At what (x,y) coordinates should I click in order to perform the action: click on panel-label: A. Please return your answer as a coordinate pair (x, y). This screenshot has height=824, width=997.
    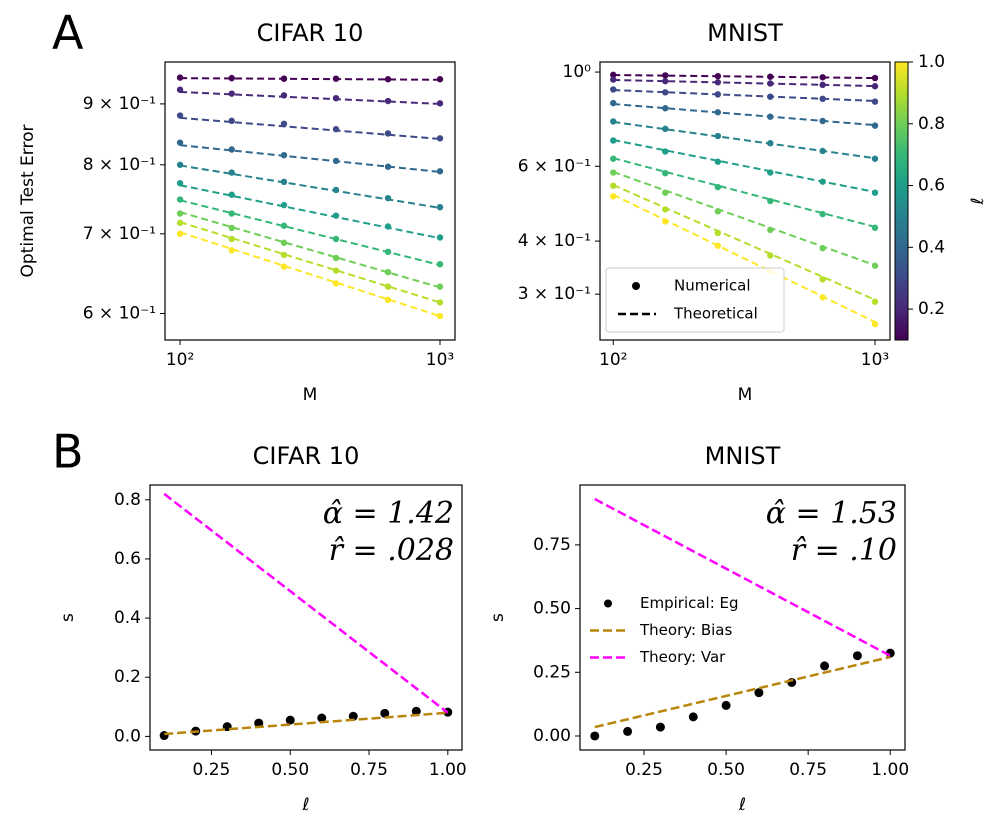
    Looking at the image, I should click on (68, 33).